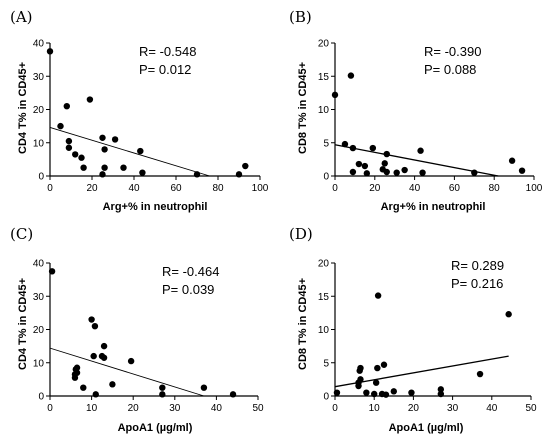  I want to click on panel-a-xlabel: Arg+% in neutrophil, so click(155, 207).